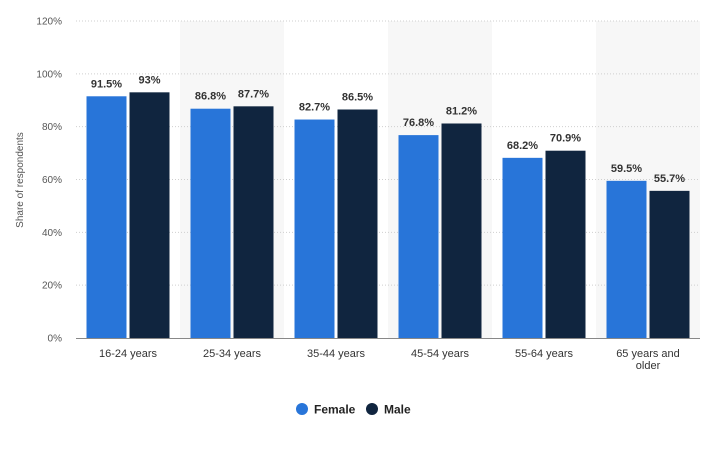  I want to click on y-tick-label: 40%, so click(52, 233).